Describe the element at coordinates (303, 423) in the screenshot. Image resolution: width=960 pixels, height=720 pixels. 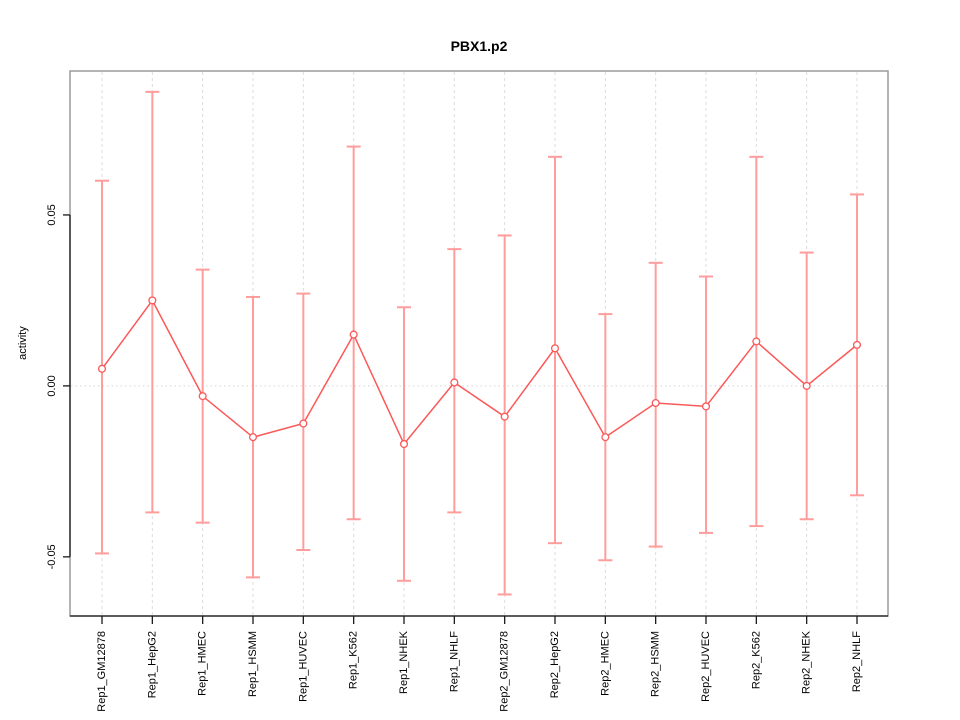
I see `data-point-Rep1_HUVEC` at that location.